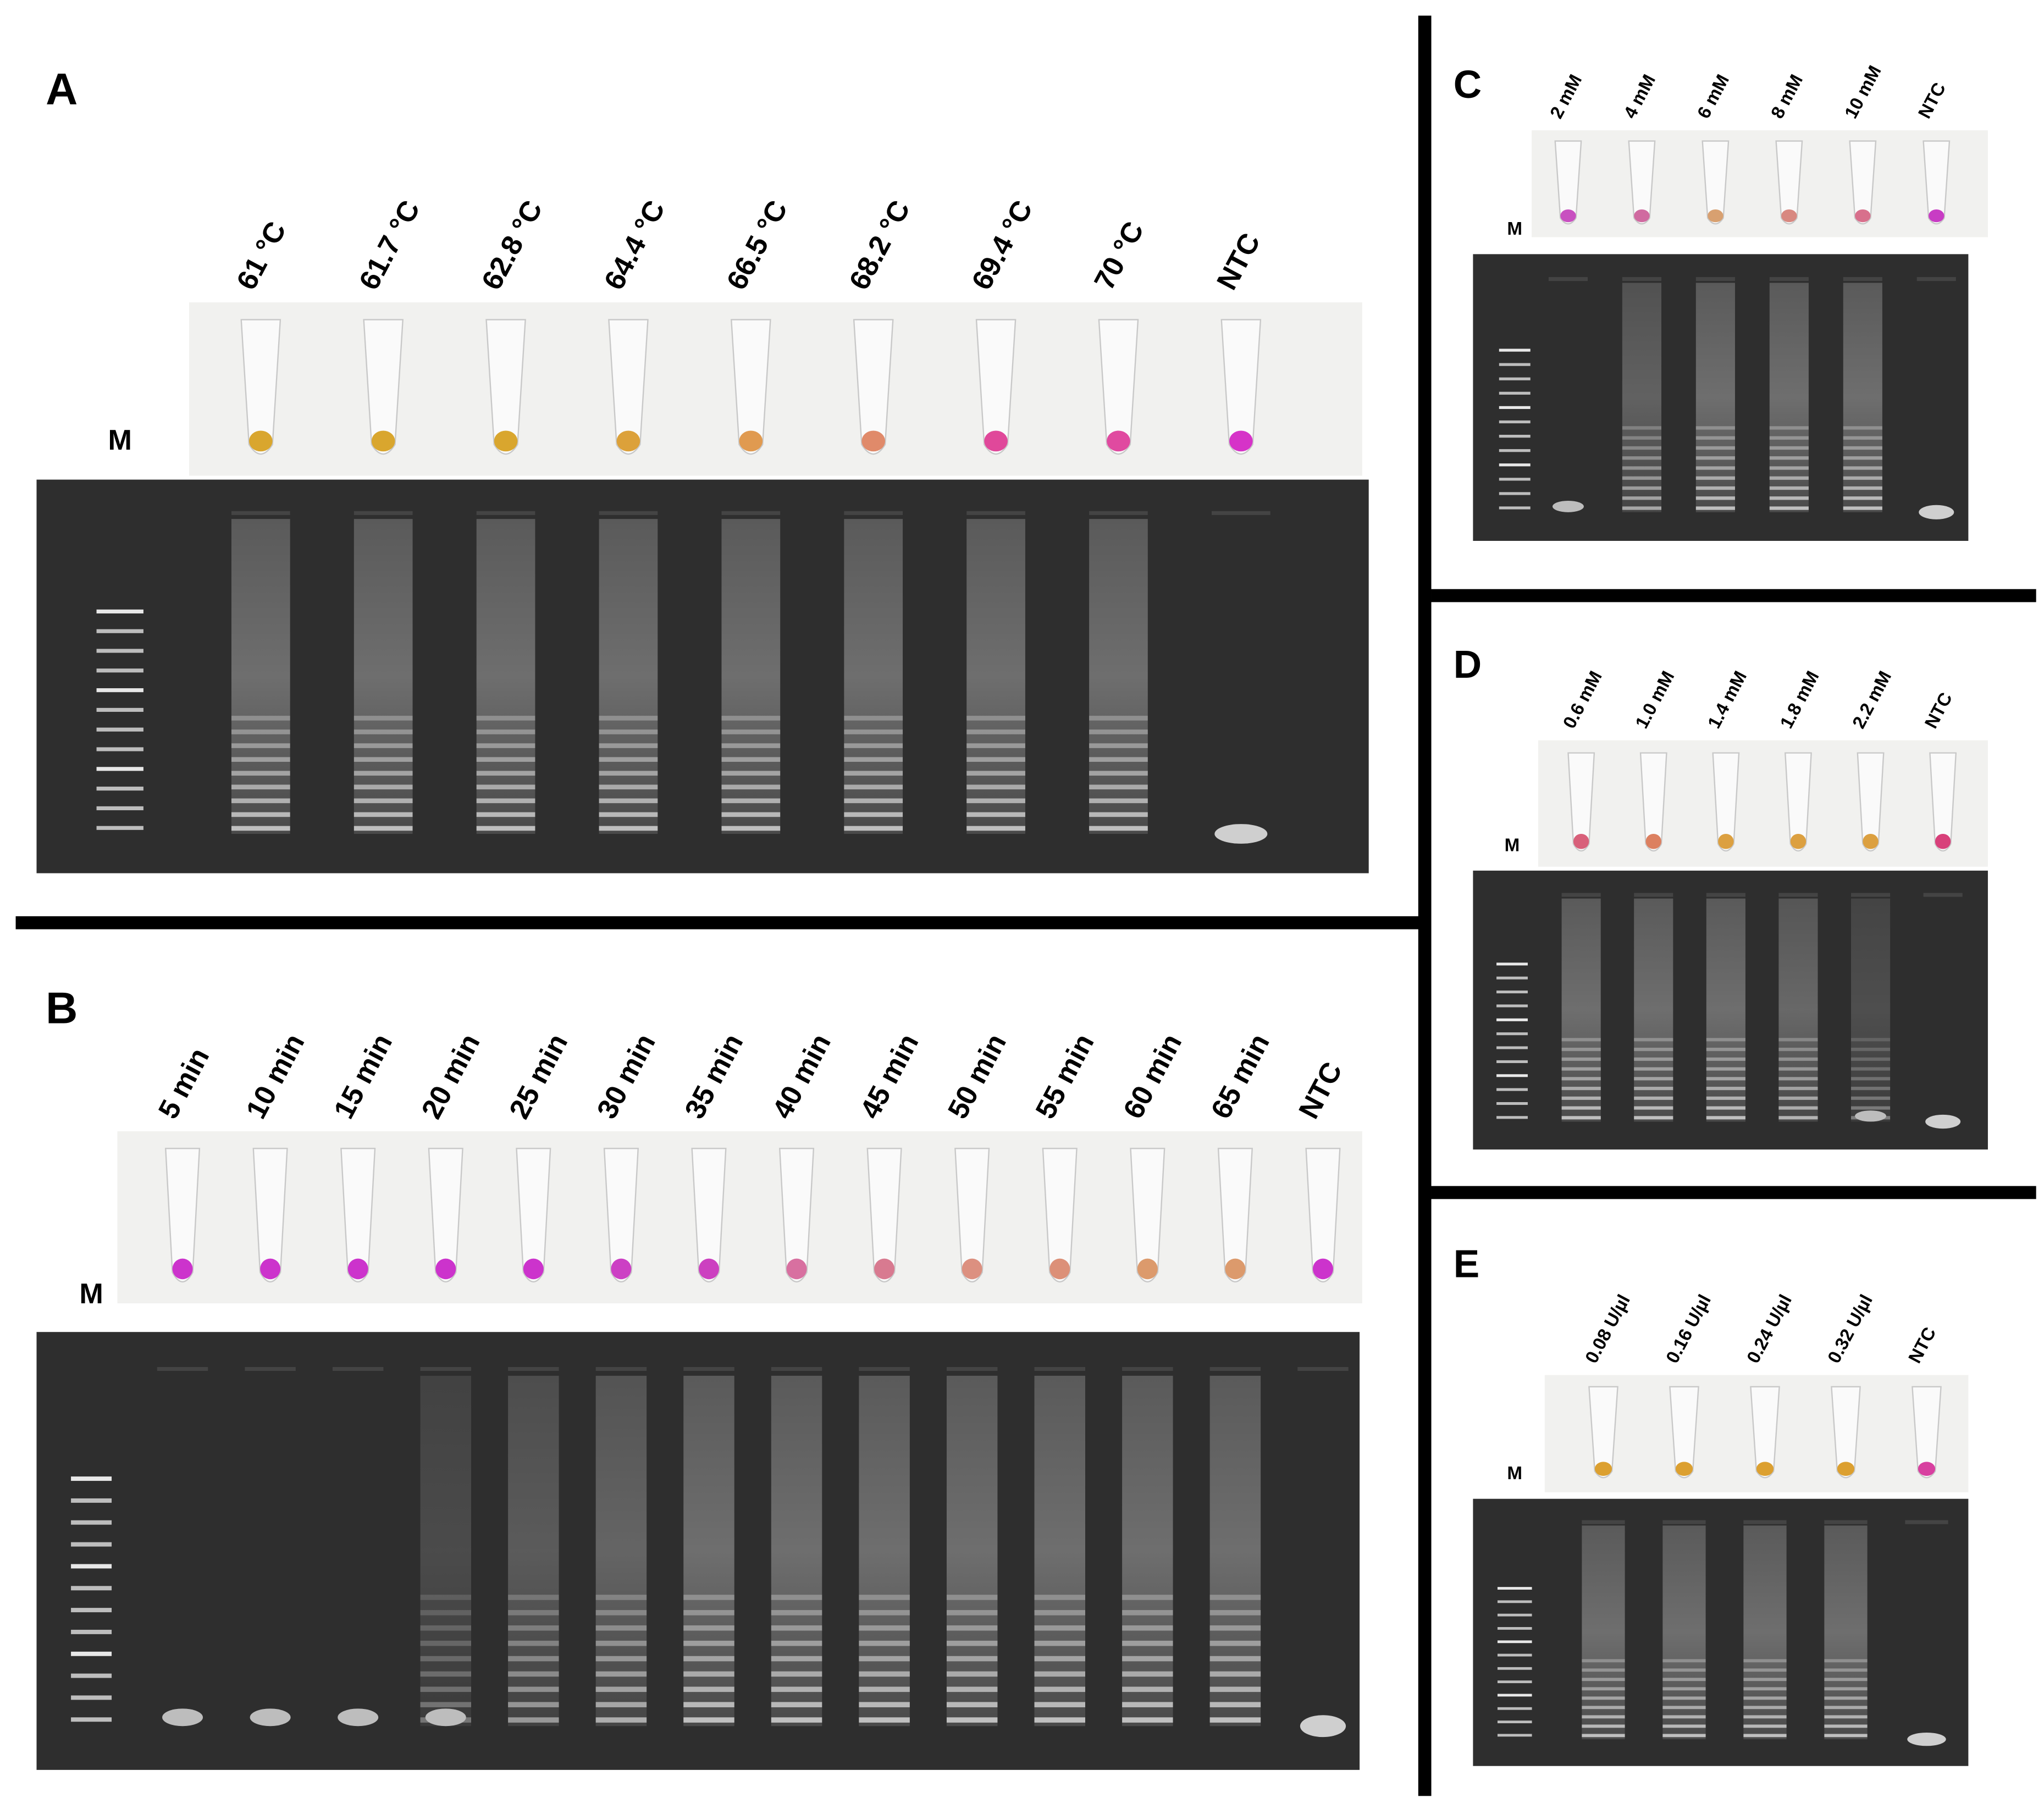 This screenshot has width=2044, height=1809. I want to click on primer-band, so click(1568, 506).